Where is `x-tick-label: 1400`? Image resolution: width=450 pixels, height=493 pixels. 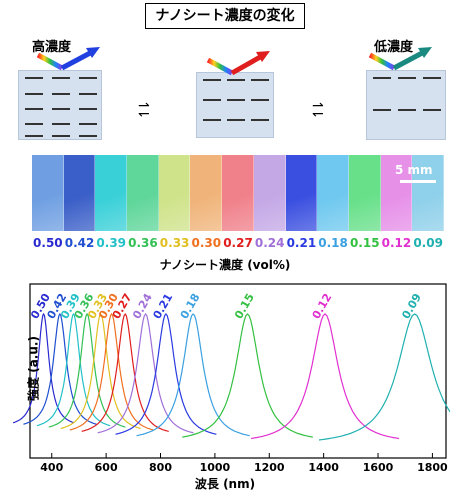
x-tick-label: 1400 is located at coordinates (323, 467).